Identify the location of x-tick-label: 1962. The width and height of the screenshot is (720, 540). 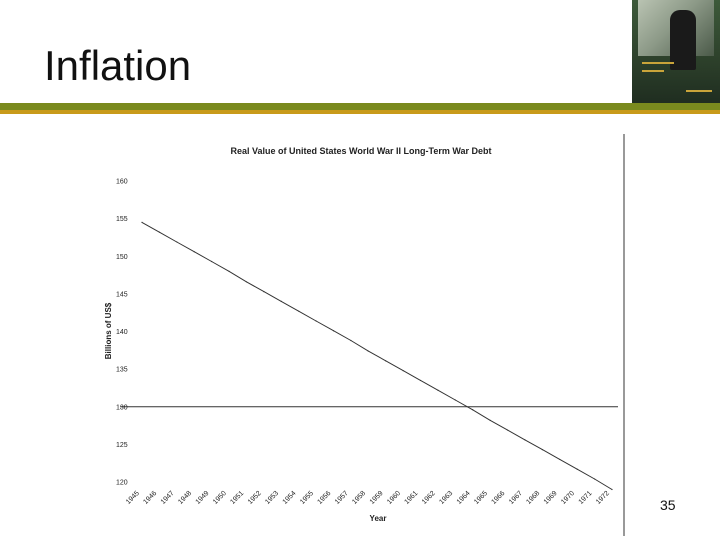
(429, 498).